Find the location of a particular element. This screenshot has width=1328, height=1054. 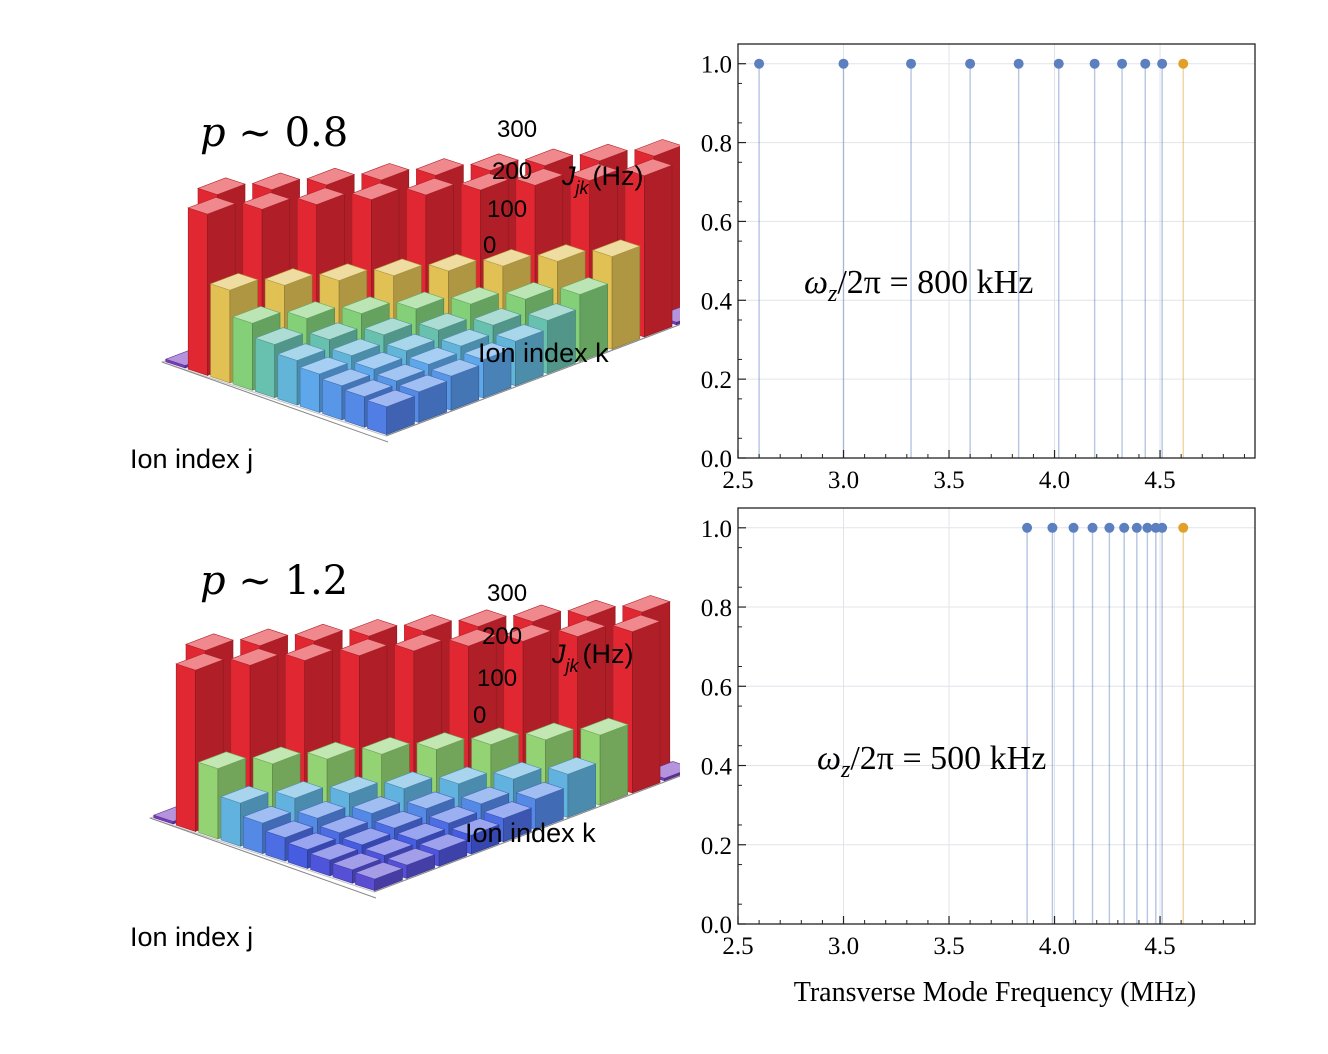

z-tick-300: 300 is located at coordinates (517, 129).